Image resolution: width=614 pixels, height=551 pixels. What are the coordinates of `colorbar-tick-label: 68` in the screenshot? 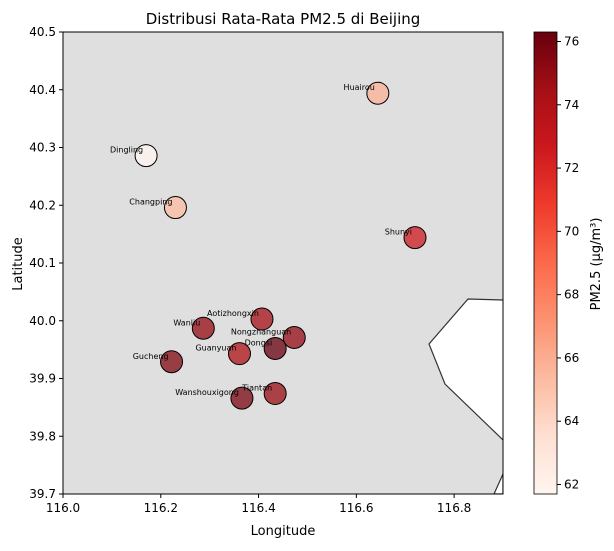 It's located at (571, 295).